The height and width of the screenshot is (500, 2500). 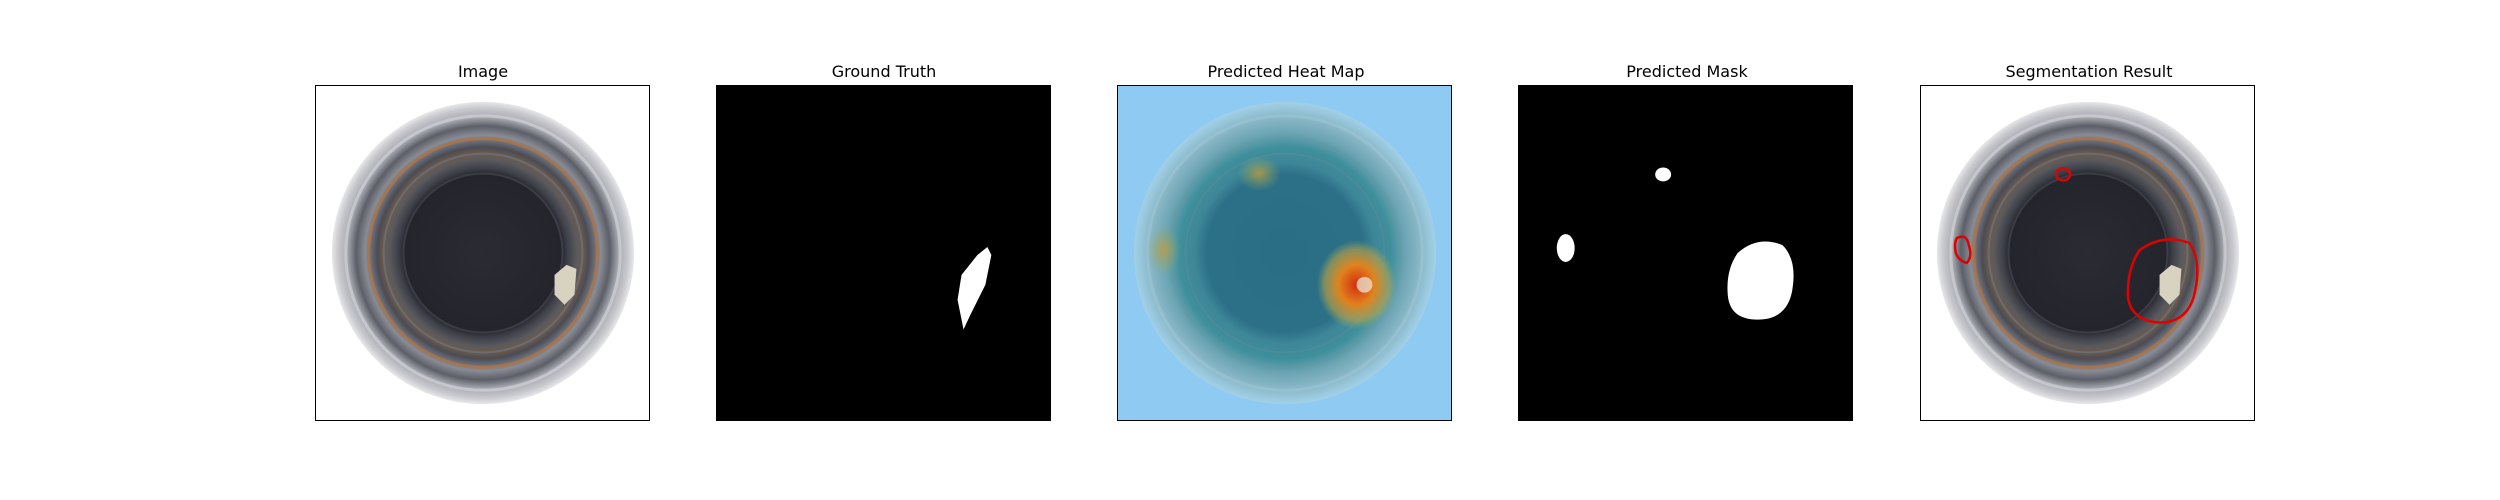 What do you see at coordinates (1962, 250) in the screenshot?
I see `outline-left` at bounding box center [1962, 250].